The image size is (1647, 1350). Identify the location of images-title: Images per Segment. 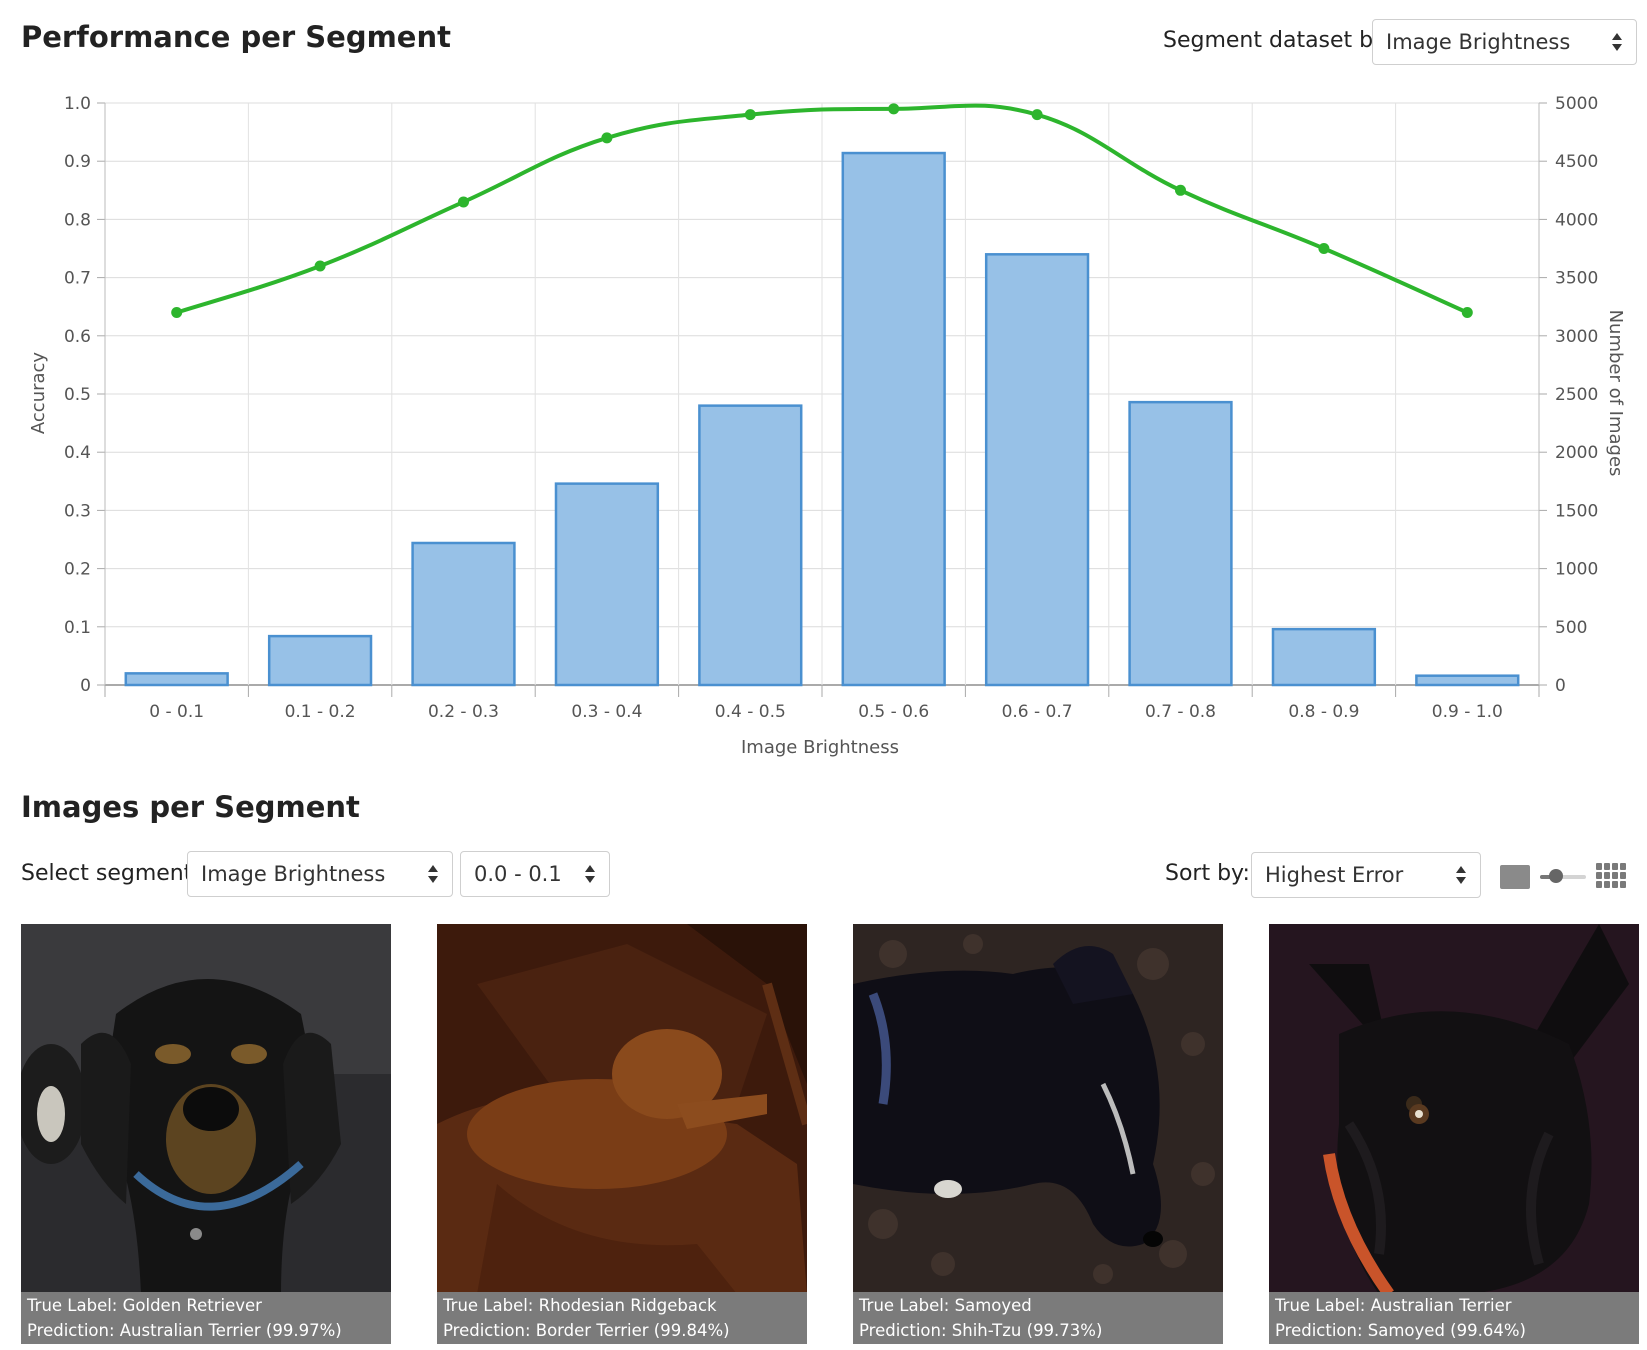
(190, 807).